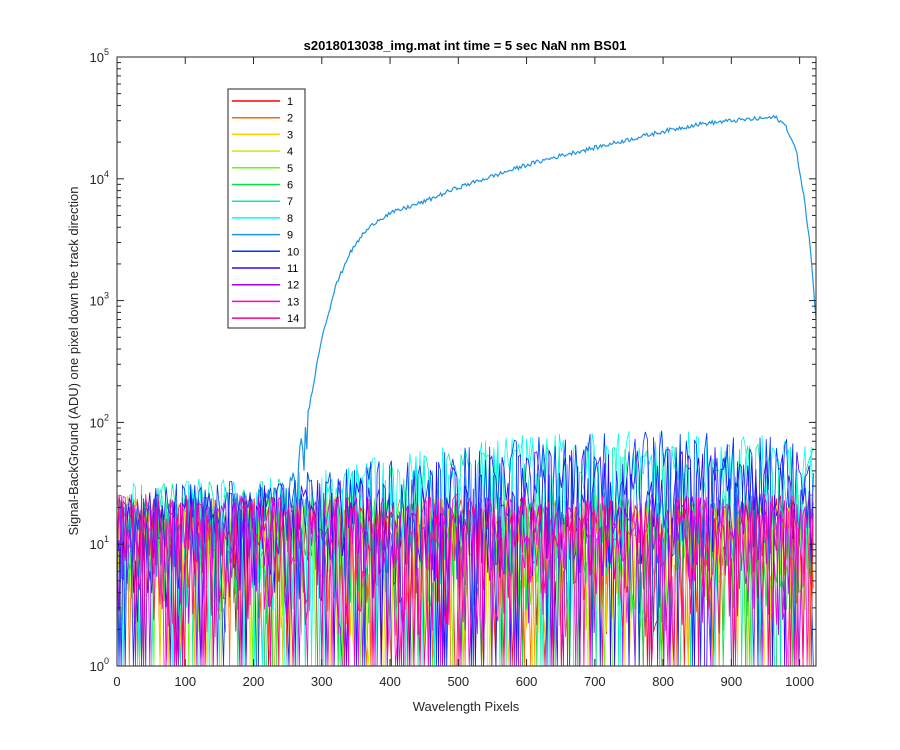 The width and height of the screenshot is (900, 750). I want to click on x-tick-label: 500, so click(458, 681).